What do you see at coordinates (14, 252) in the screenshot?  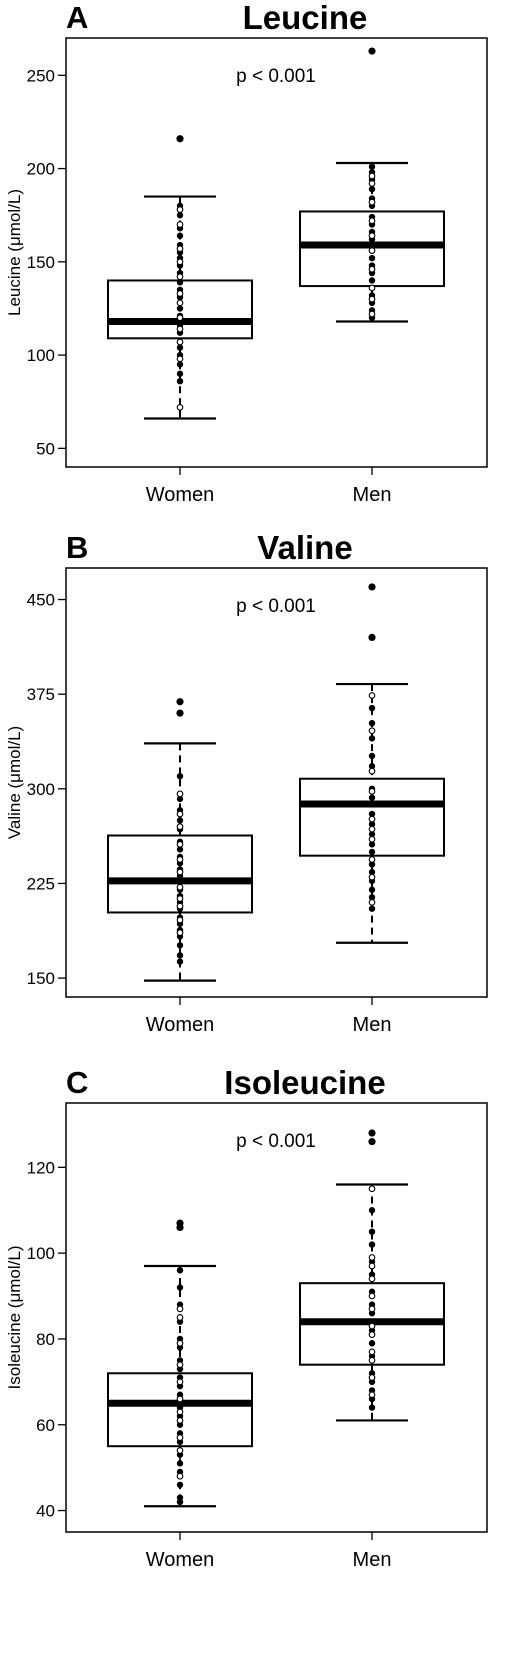 I see `y-axis-label: Leucine (μmol/L)` at bounding box center [14, 252].